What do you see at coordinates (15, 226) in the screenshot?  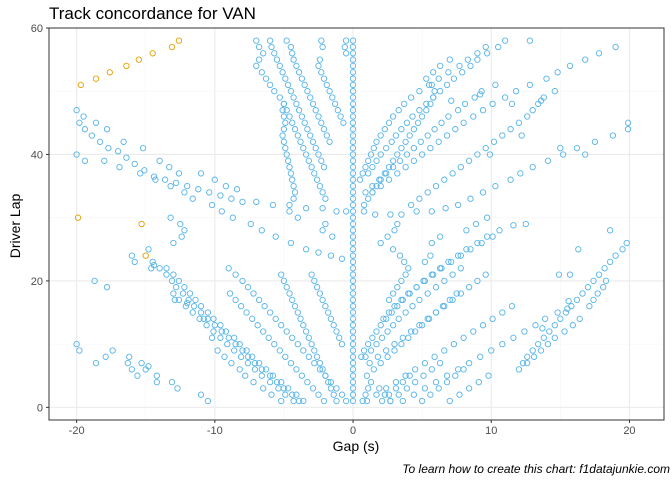 I see `y-axis-title: Driver Lap` at bounding box center [15, 226].